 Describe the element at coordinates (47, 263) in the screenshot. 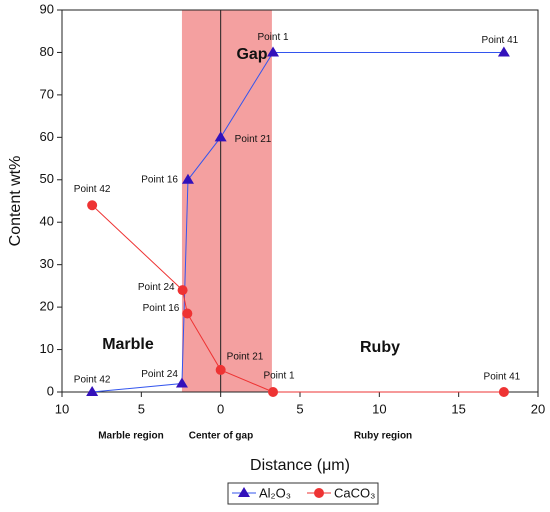

I see `y-tick-label: 30` at that location.